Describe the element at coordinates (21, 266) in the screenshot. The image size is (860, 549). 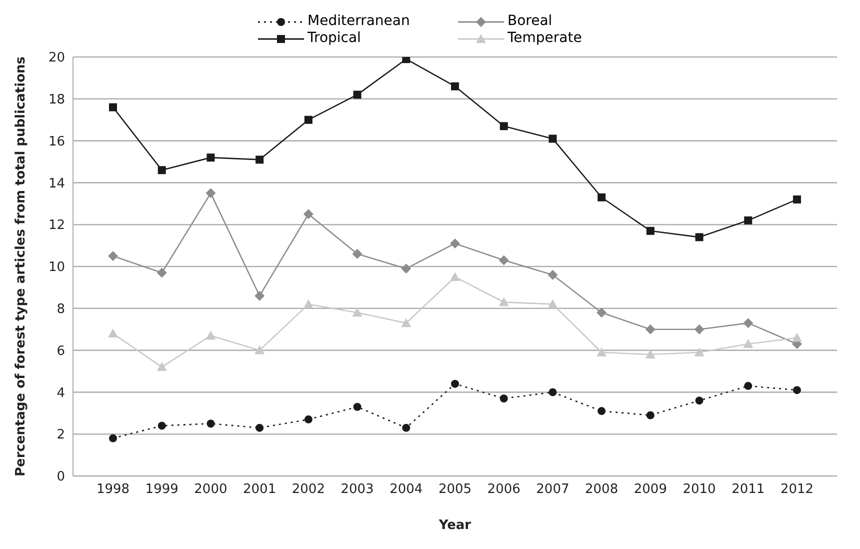
I see `y-axis-title: Percentage of forest type articles from total publications` at that location.